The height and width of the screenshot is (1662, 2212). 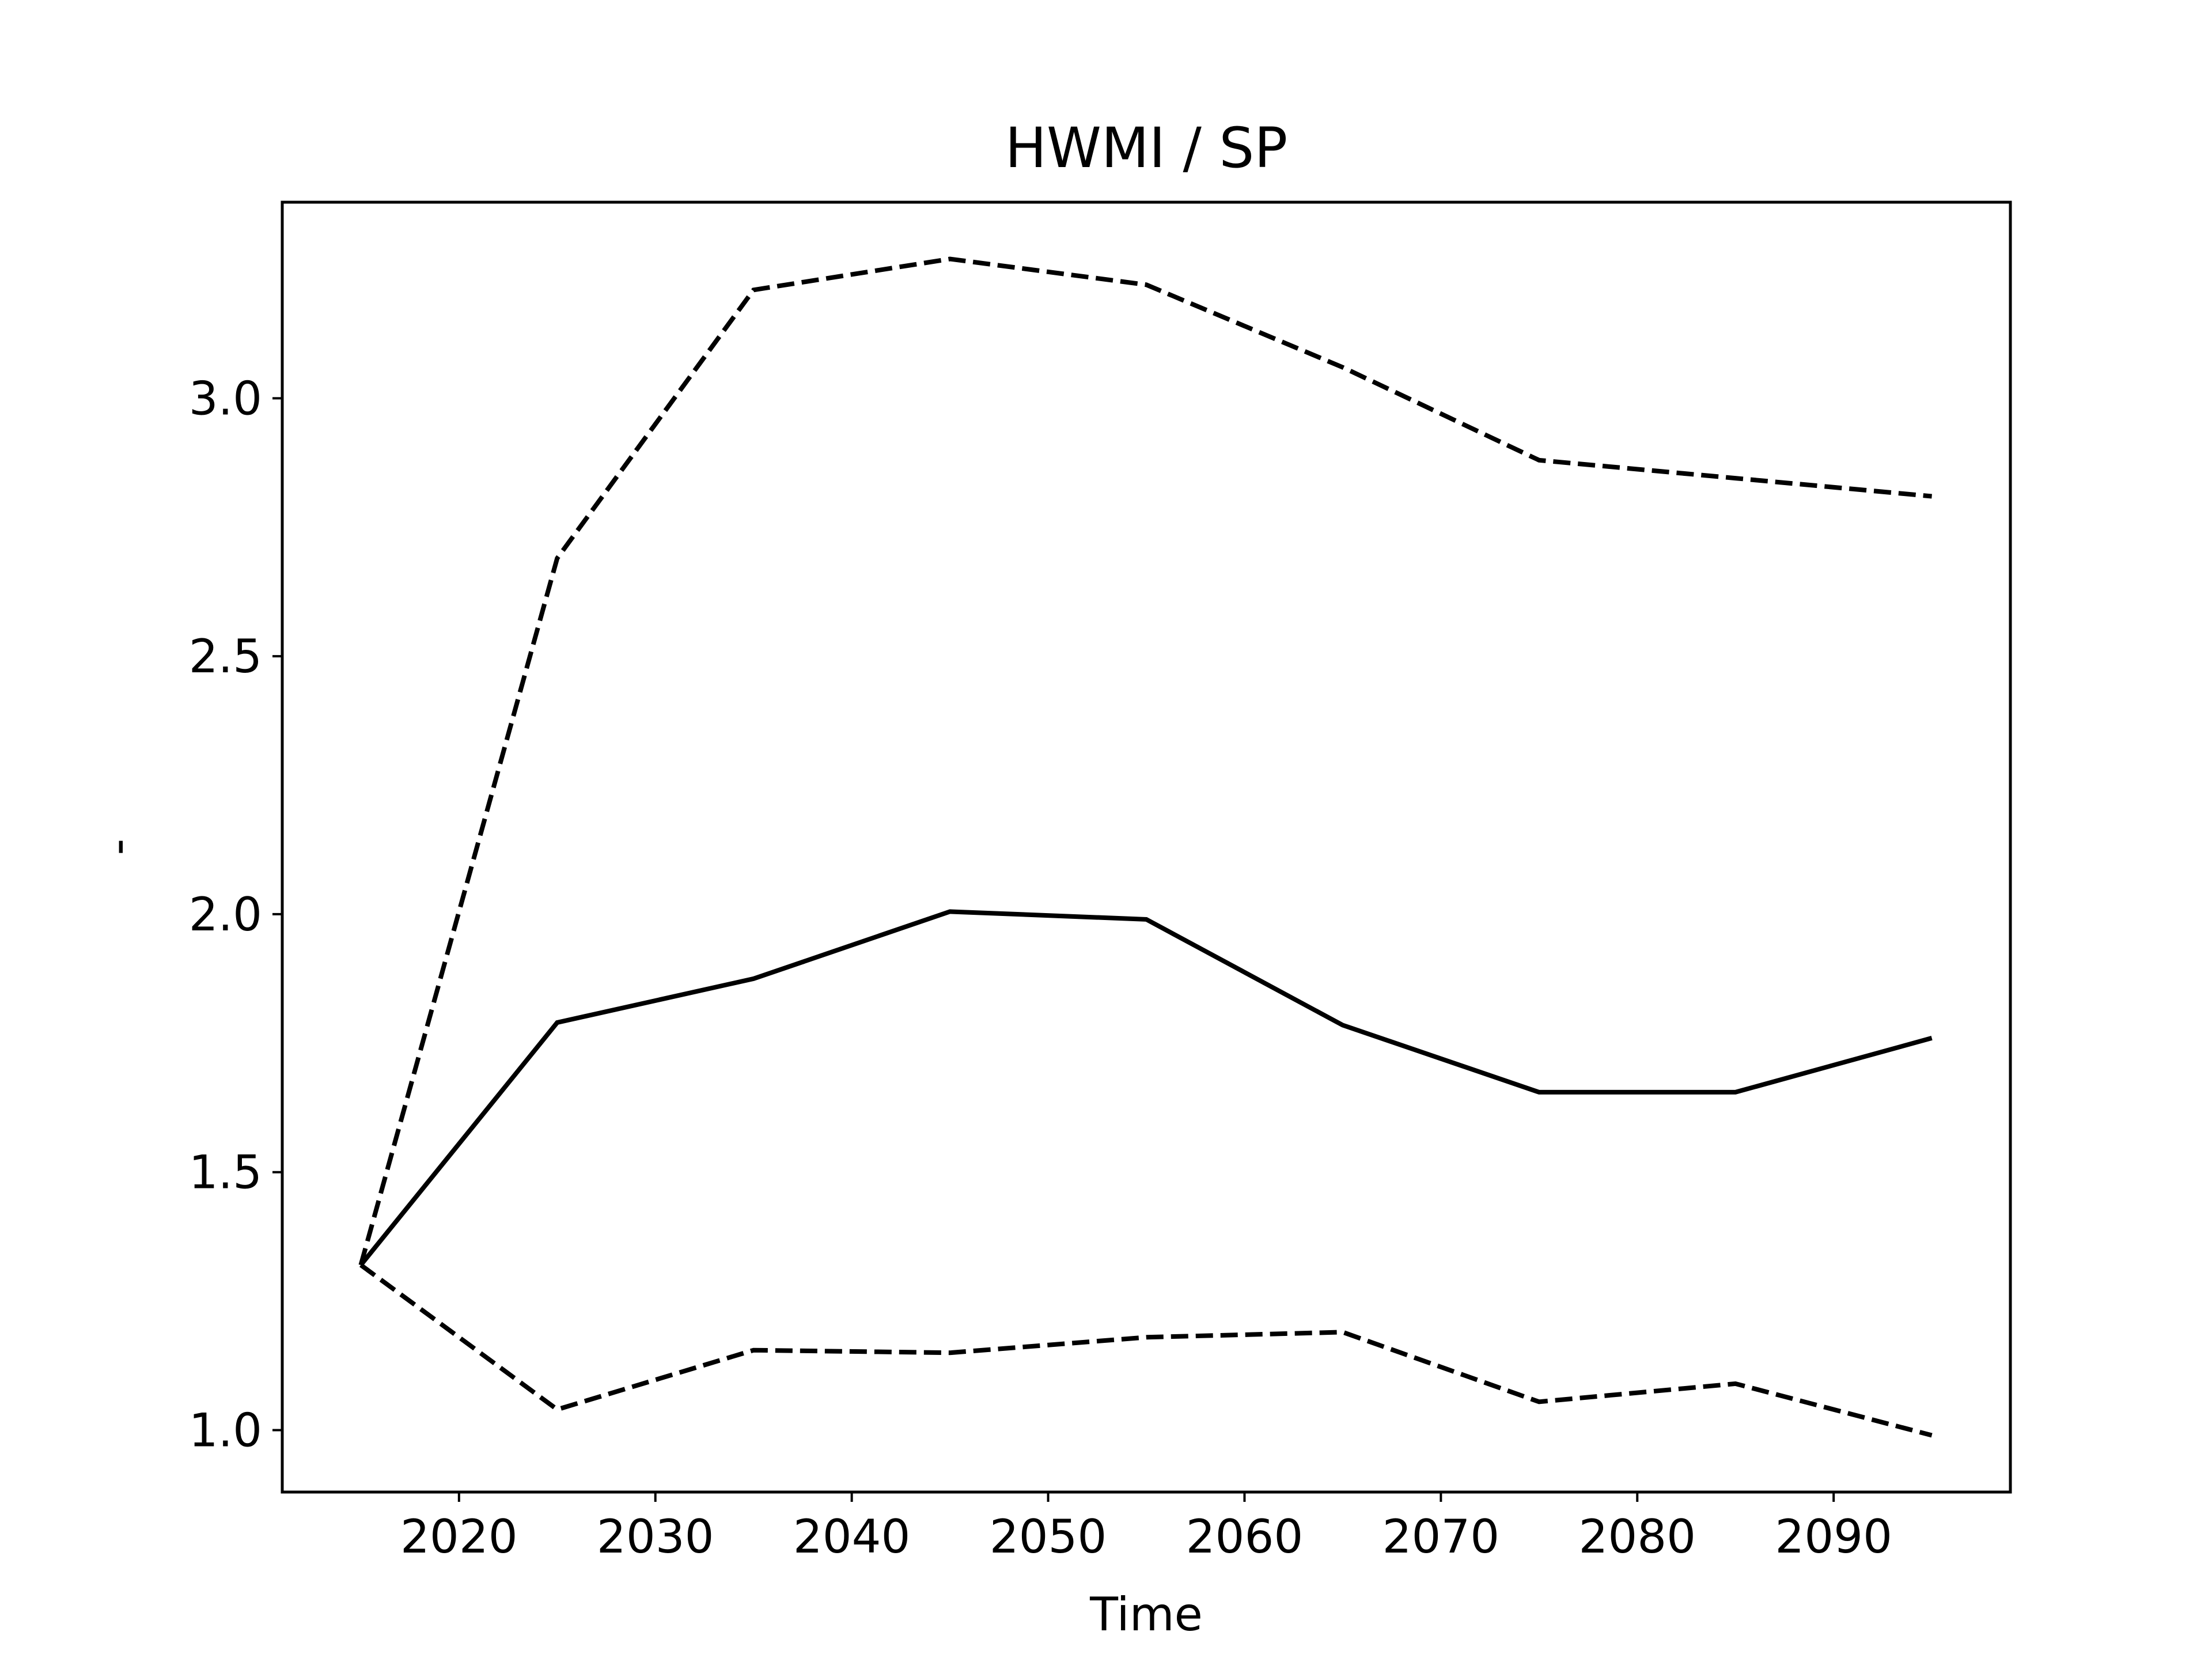 I want to click on x-tick-label: 2030, so click(x=655, y=1537).